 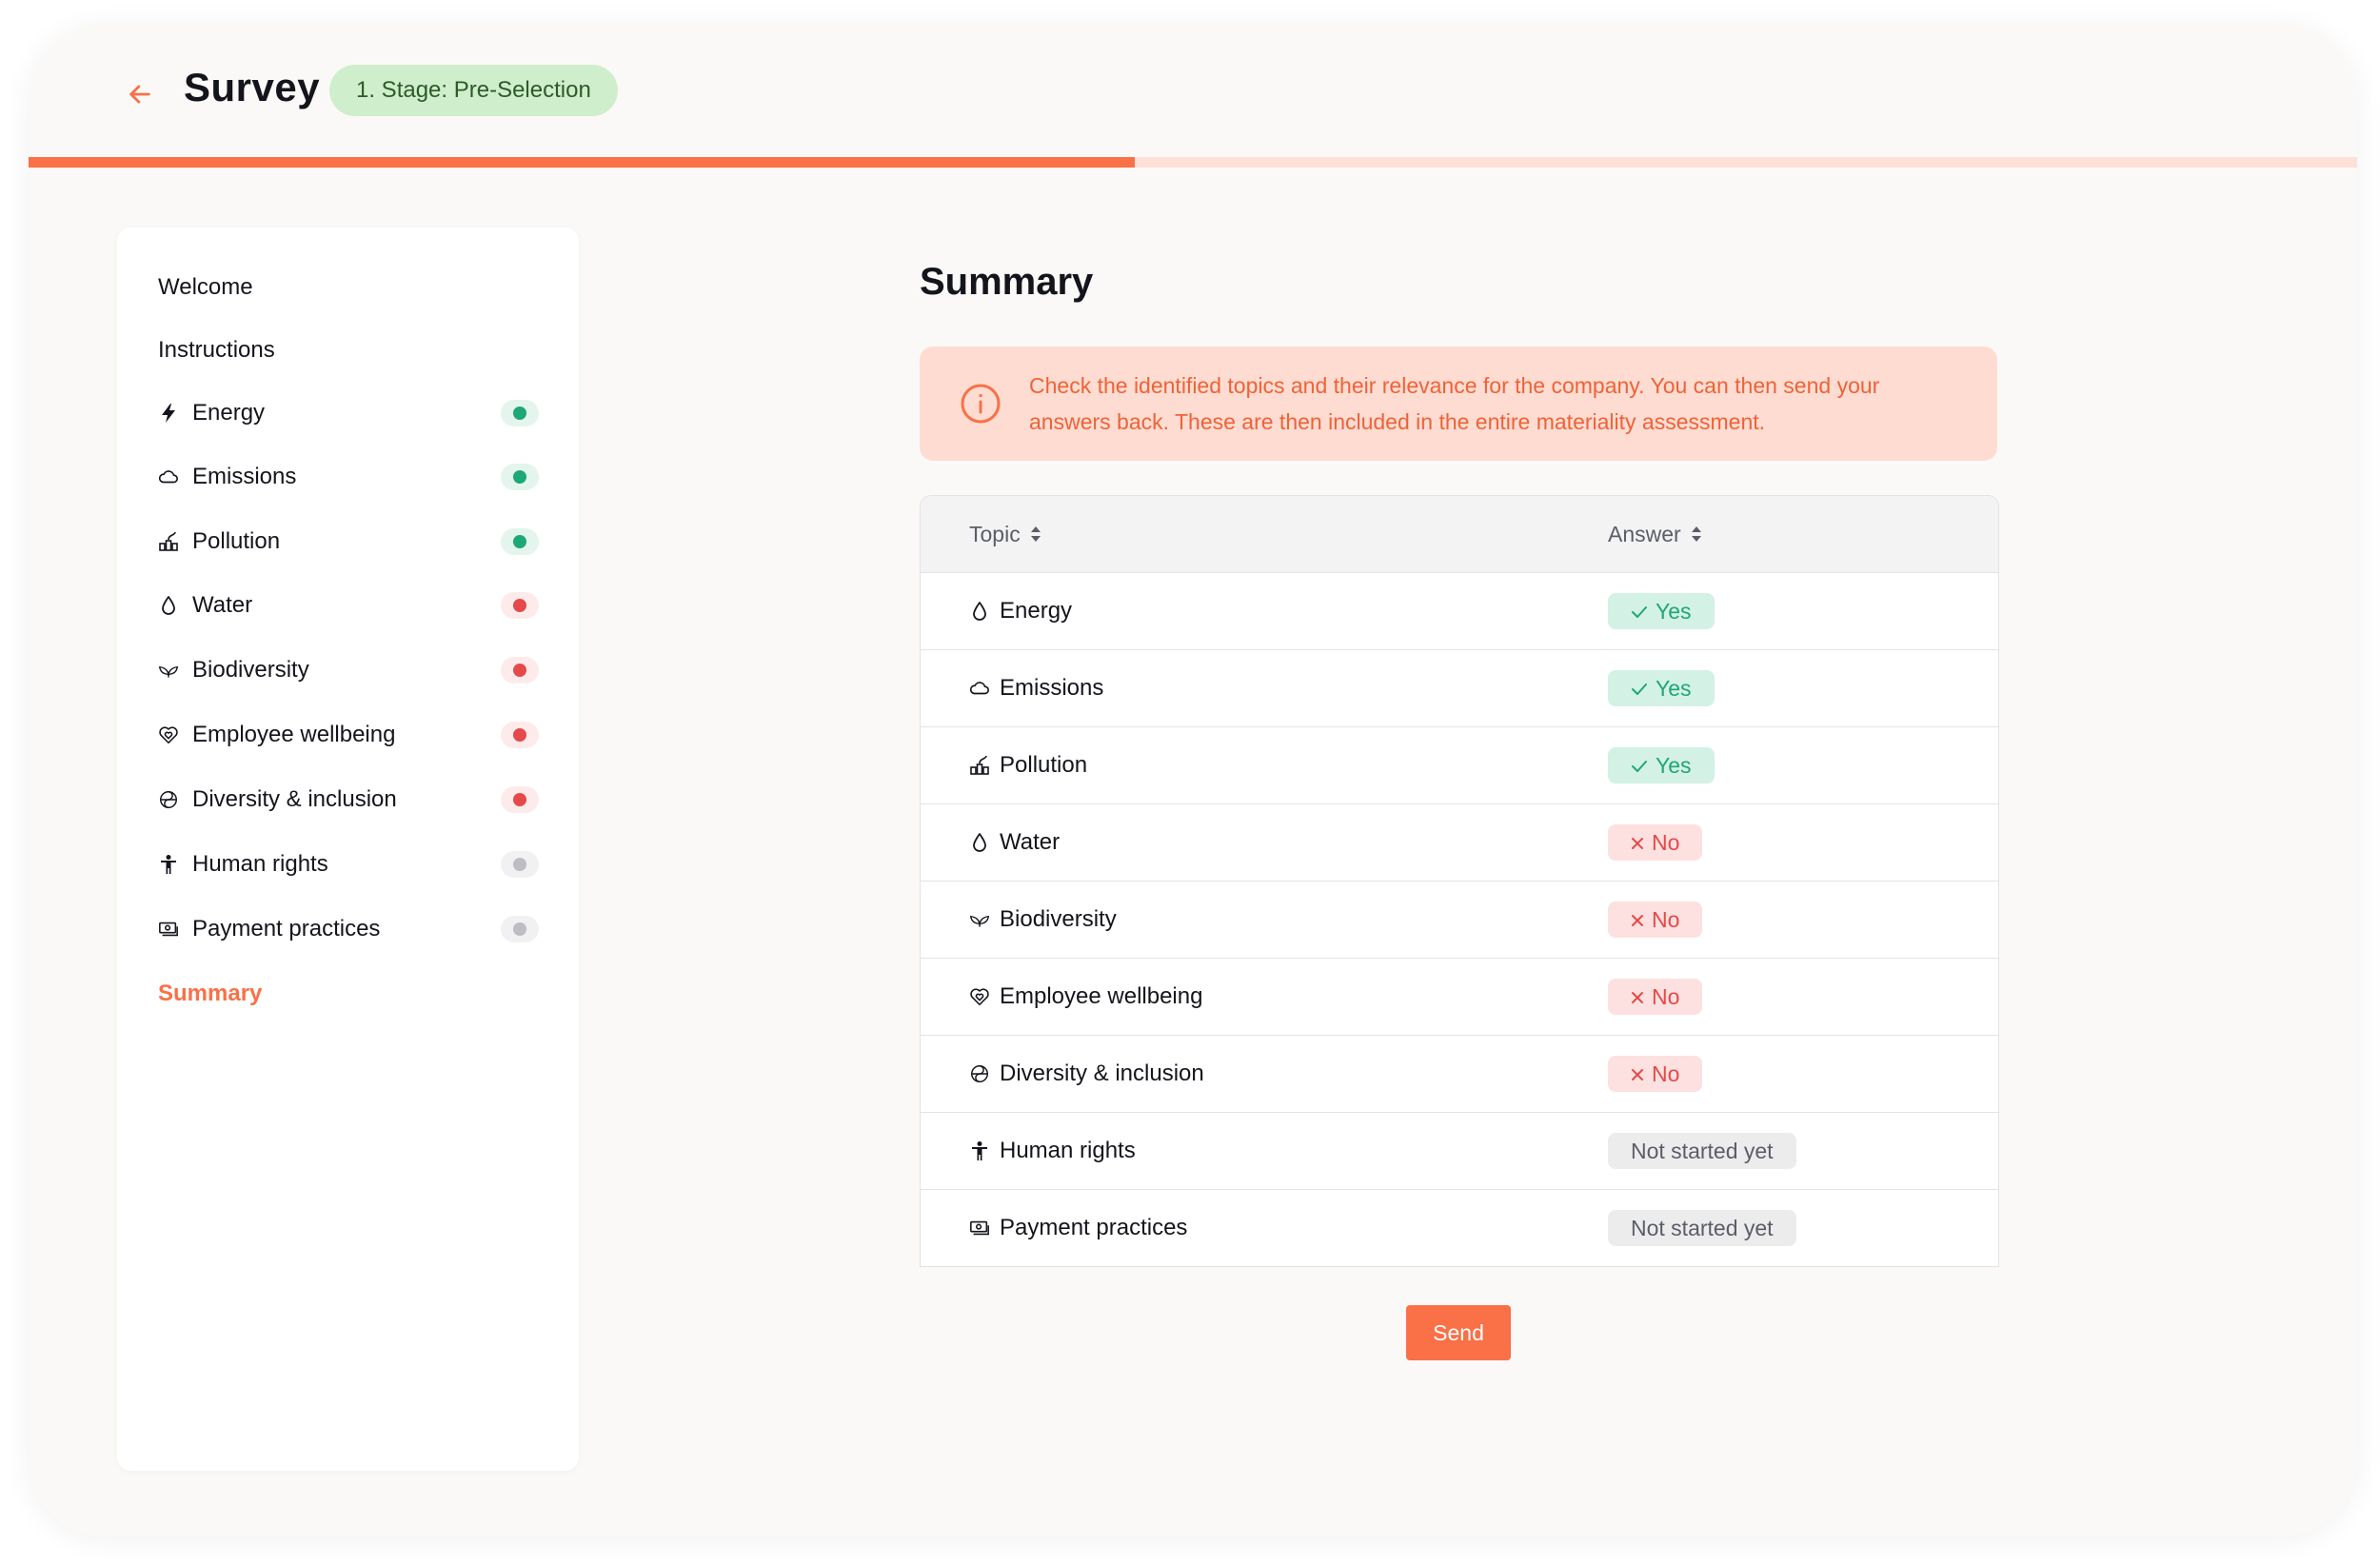 What do you see at coordinates (1043, 920) in the screenshot?
I see `topic-cell: Biodiversity` at bounding box center [1043, 920].